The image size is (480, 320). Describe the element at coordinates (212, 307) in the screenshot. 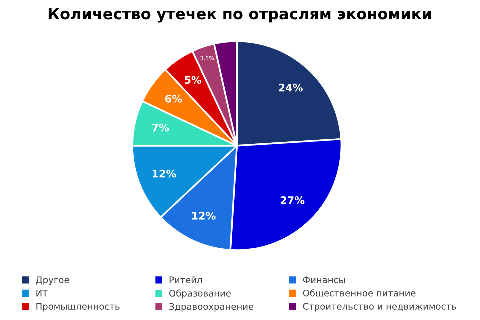

I see `legend-label: Здравоохранение` at that location.